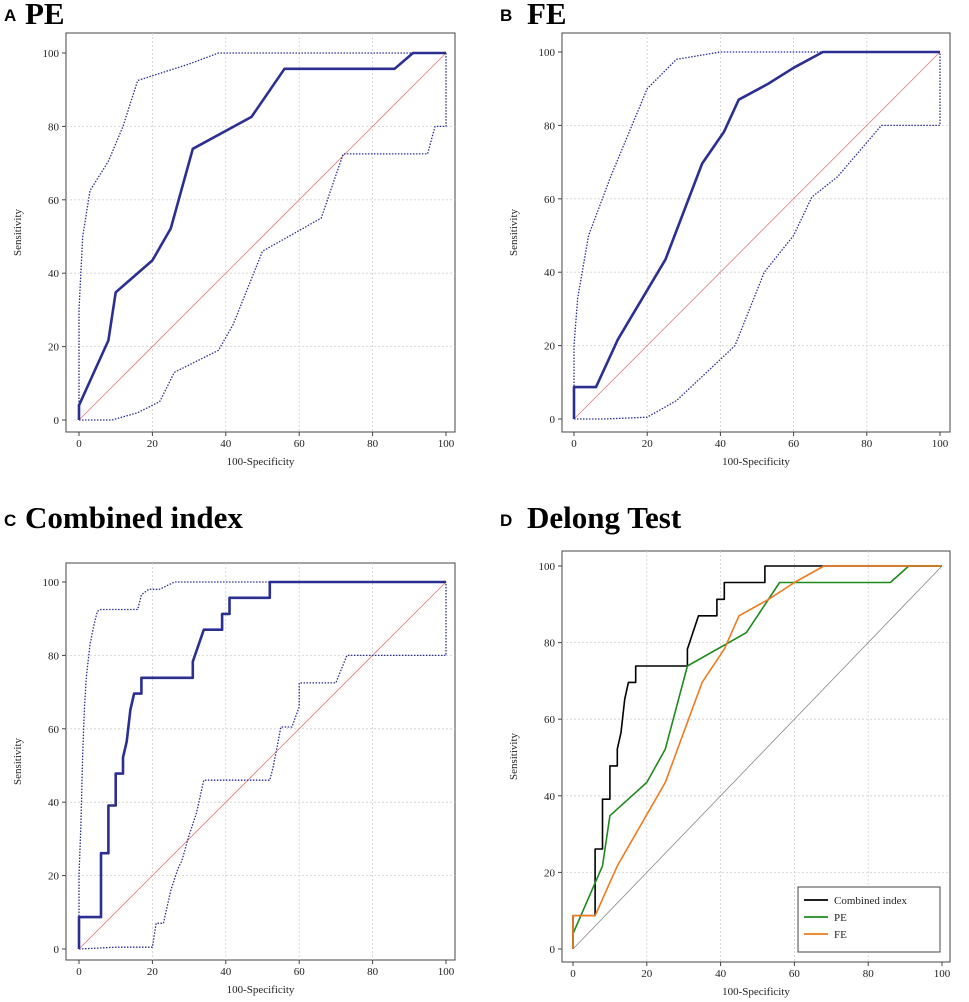 Image resolution: width=969 pixels, height=1002 pixels. I want to click on legend-label-fe: FE, so click(840, 935).